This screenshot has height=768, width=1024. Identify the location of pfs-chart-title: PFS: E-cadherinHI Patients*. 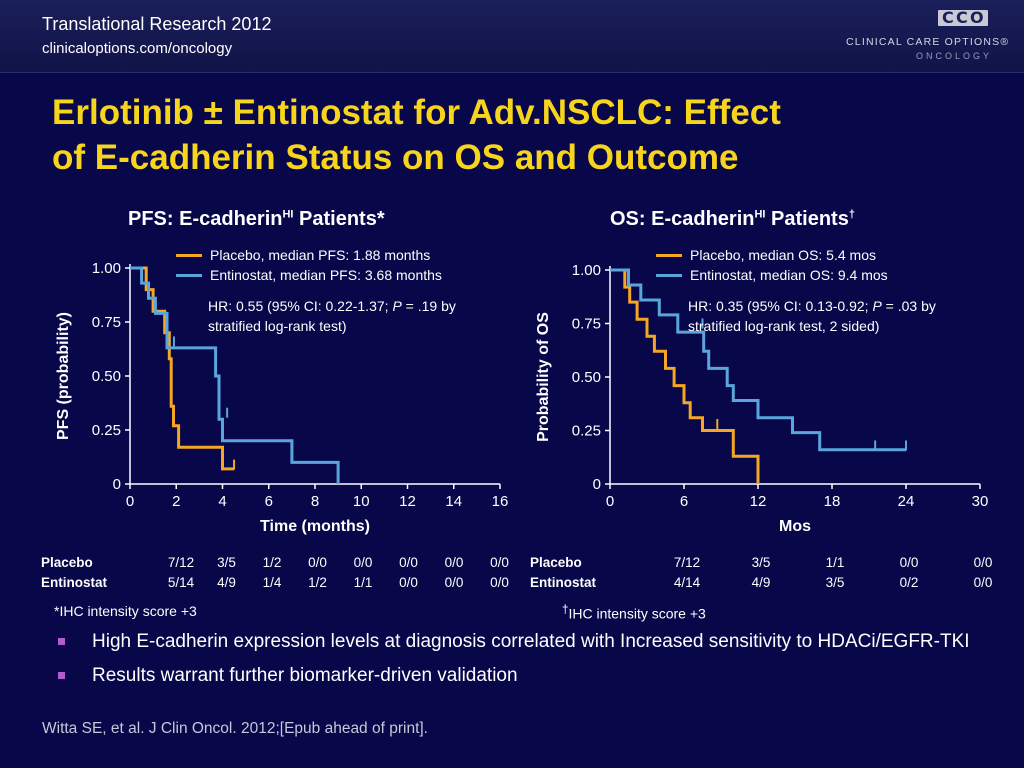
(256, 219).